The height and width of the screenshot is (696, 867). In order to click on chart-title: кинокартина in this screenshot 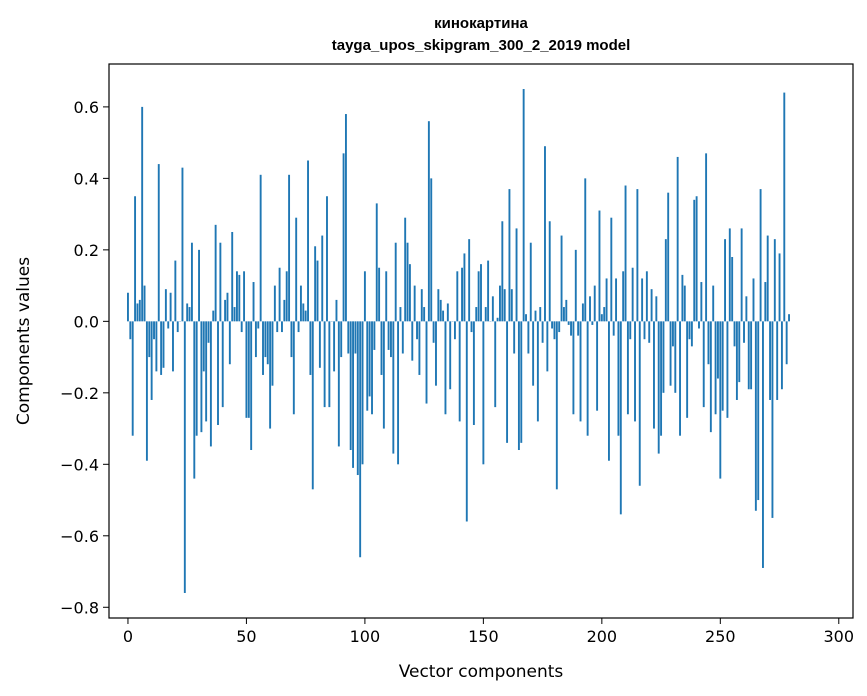, I will do `click(481, 23)`.